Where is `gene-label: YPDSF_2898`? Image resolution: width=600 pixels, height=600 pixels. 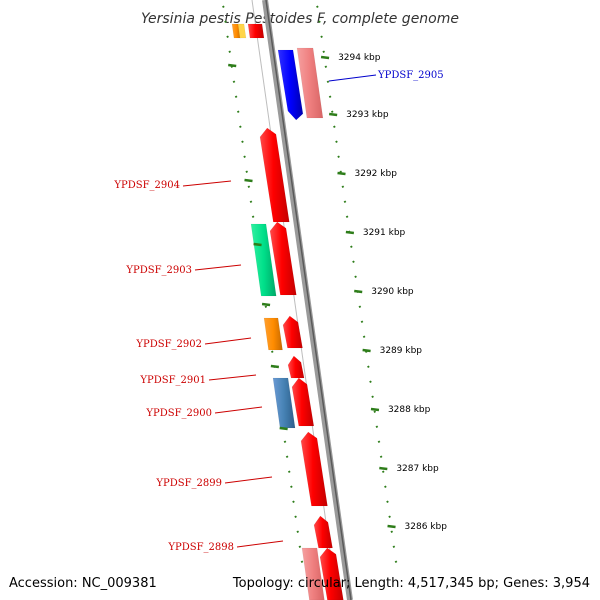 gene-label: YPDSF_2898 is located at coordinates (200, 547).